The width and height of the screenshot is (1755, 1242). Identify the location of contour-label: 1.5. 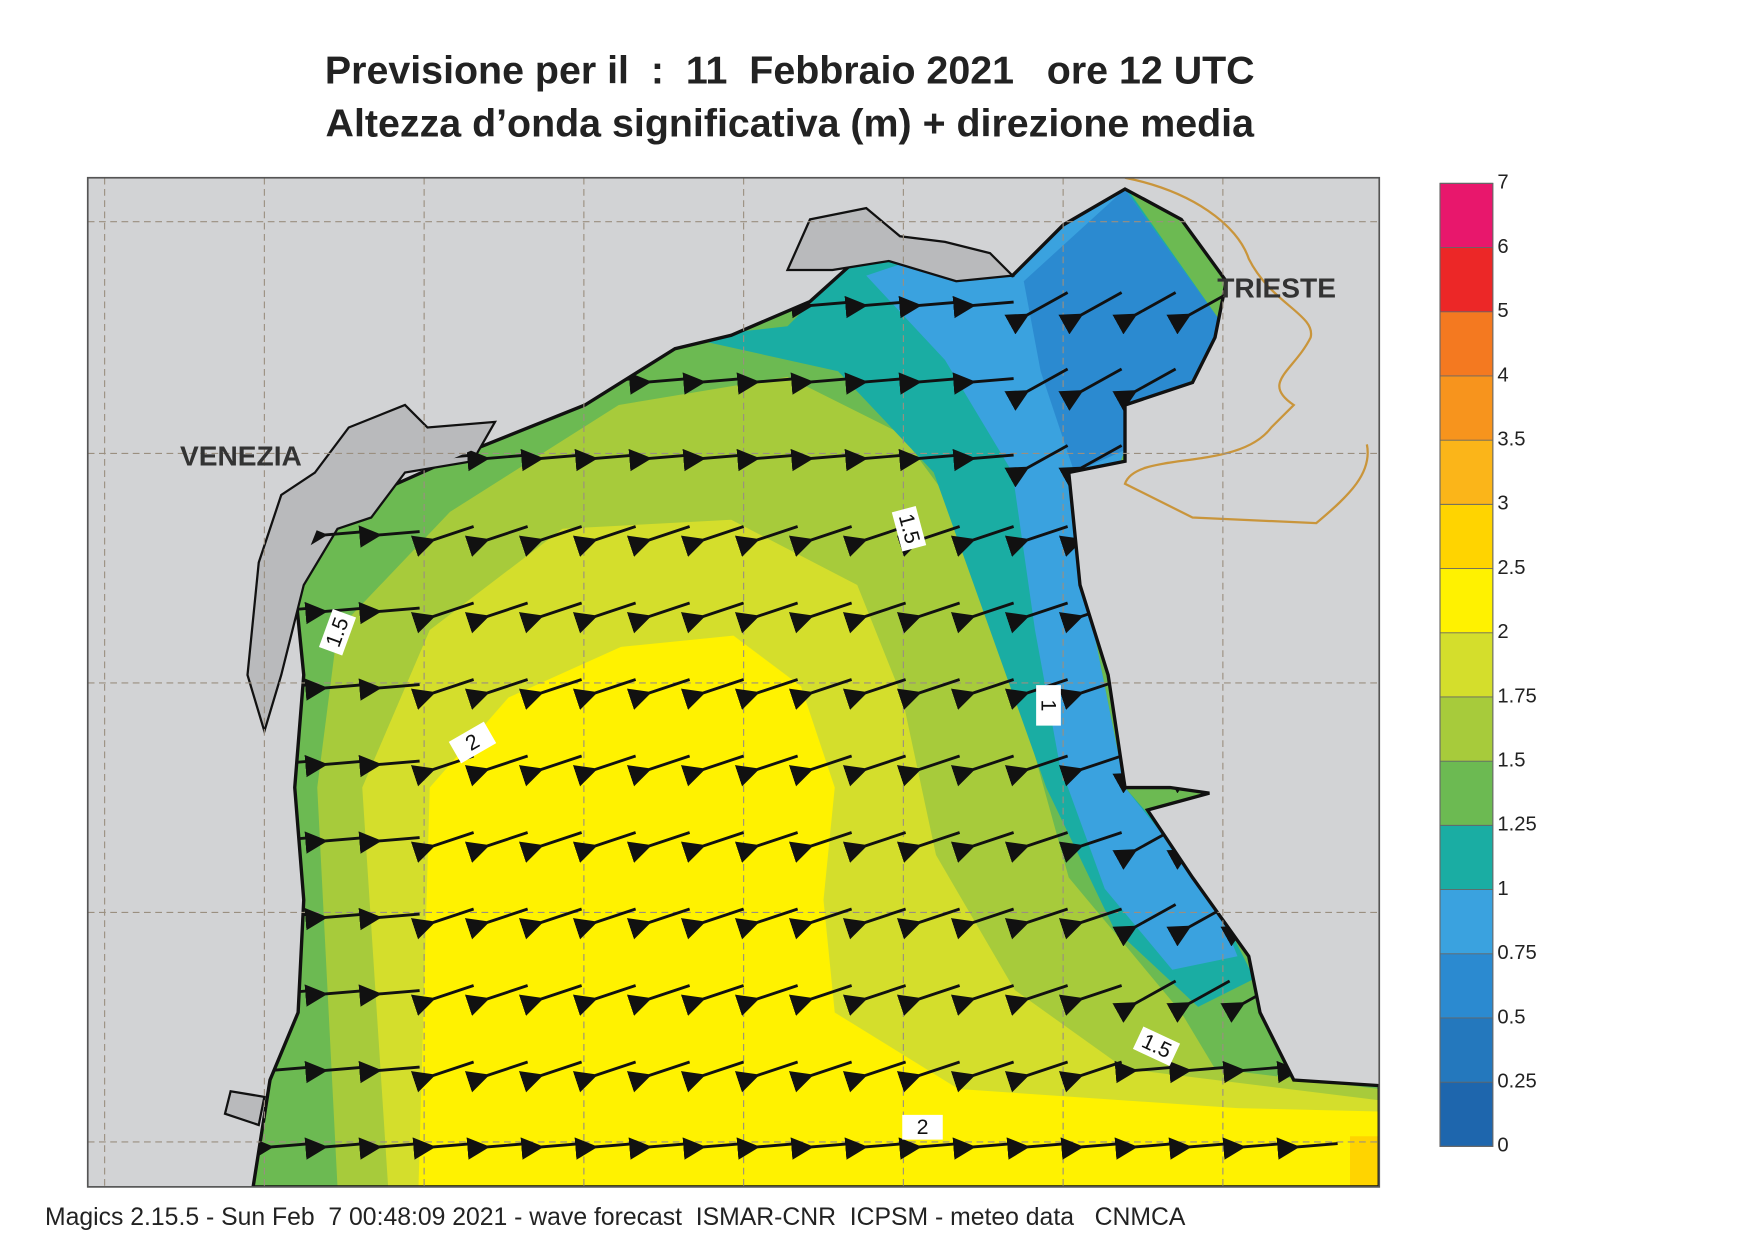
(909, 528).